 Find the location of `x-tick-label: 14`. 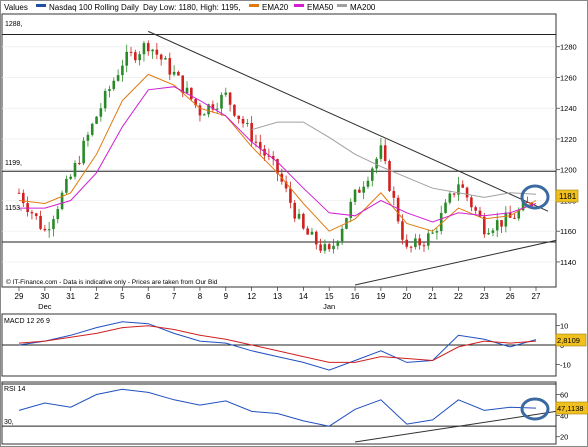

x-tick-label: 14 is located at coordinates (303, 296).